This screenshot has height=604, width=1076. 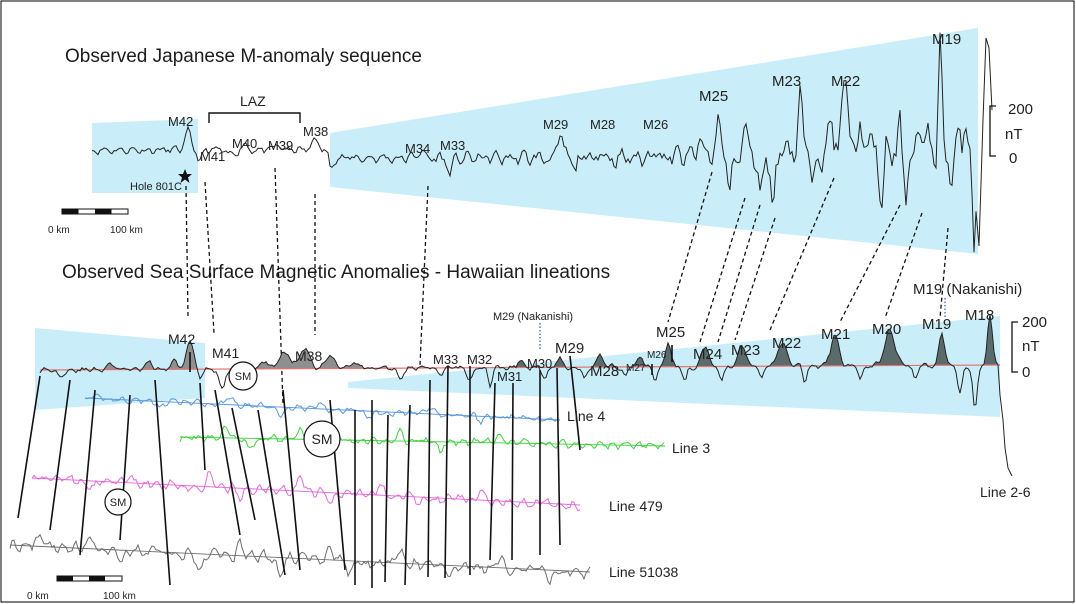 What do you see at coordinates (707, 354) in the screenshot?
I see `bottom-anomaly-label: M24` at bounding box center [707, 354].